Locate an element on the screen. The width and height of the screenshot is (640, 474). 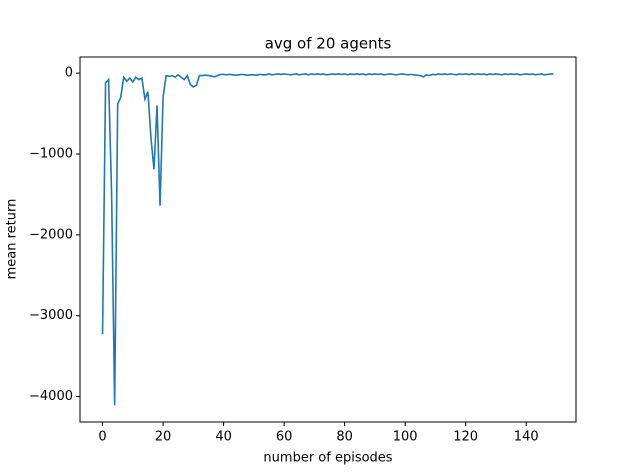
y-tick-label: −1000 is located at coordinates (51, 154).